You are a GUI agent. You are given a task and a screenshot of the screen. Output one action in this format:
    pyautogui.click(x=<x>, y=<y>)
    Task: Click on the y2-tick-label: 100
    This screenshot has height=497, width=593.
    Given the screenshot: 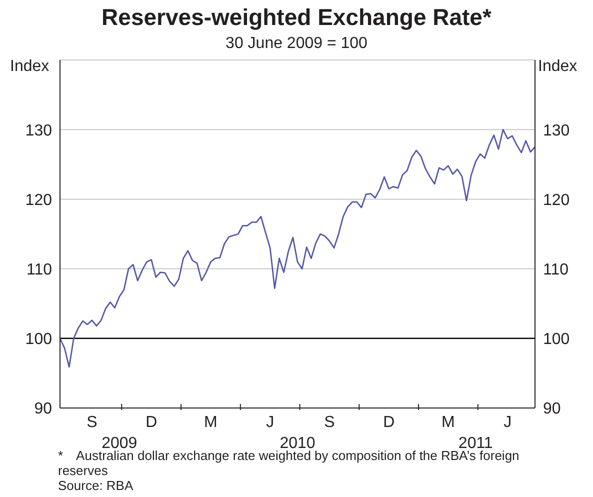 What is the action you would take?
    pyautogui.click(x=556, y=339)
    